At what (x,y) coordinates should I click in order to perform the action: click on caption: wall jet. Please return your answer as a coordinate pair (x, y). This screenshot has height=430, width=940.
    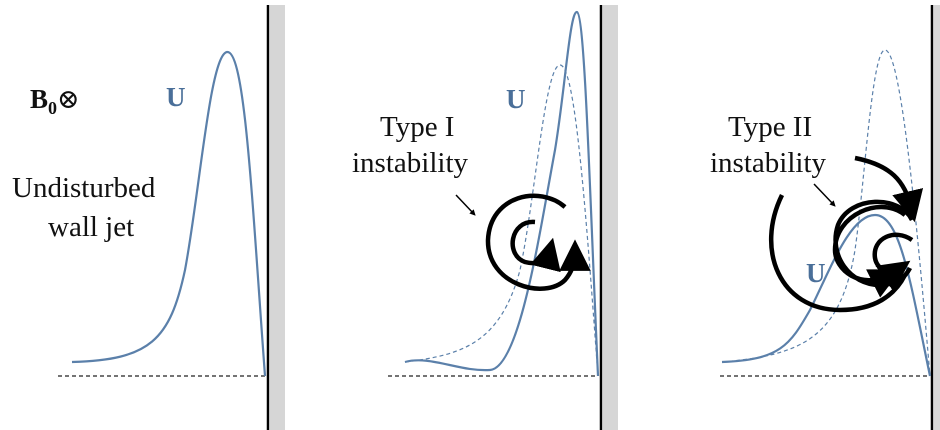
    Looking at the image, I should click on (91, 227).